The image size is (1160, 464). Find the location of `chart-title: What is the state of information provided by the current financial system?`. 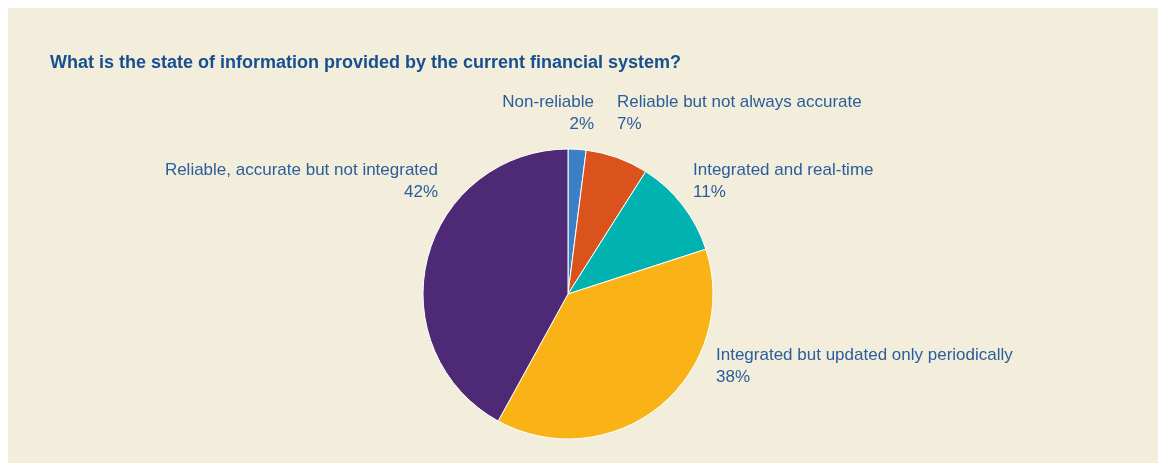

chart-title: What is the state of information provided by the current financial system? is located at coordinates (366, 62).